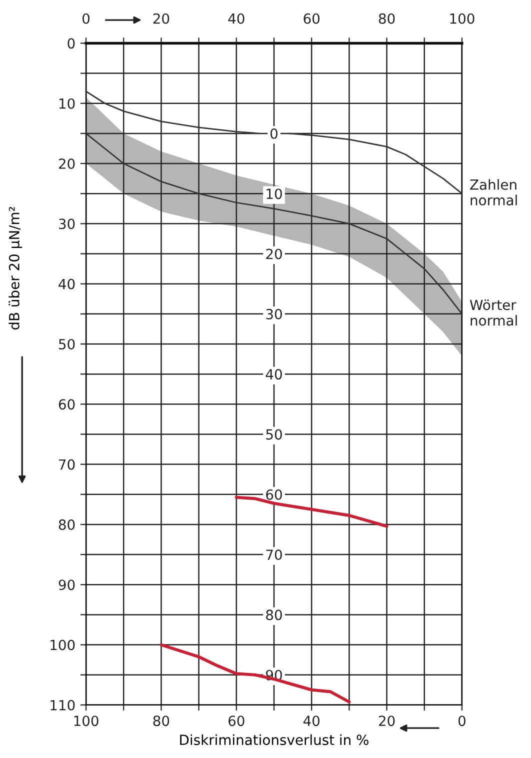 The width and height of the screenshot is (531, 758). I want to click on x-tick-label: 100, so click(86, 721).